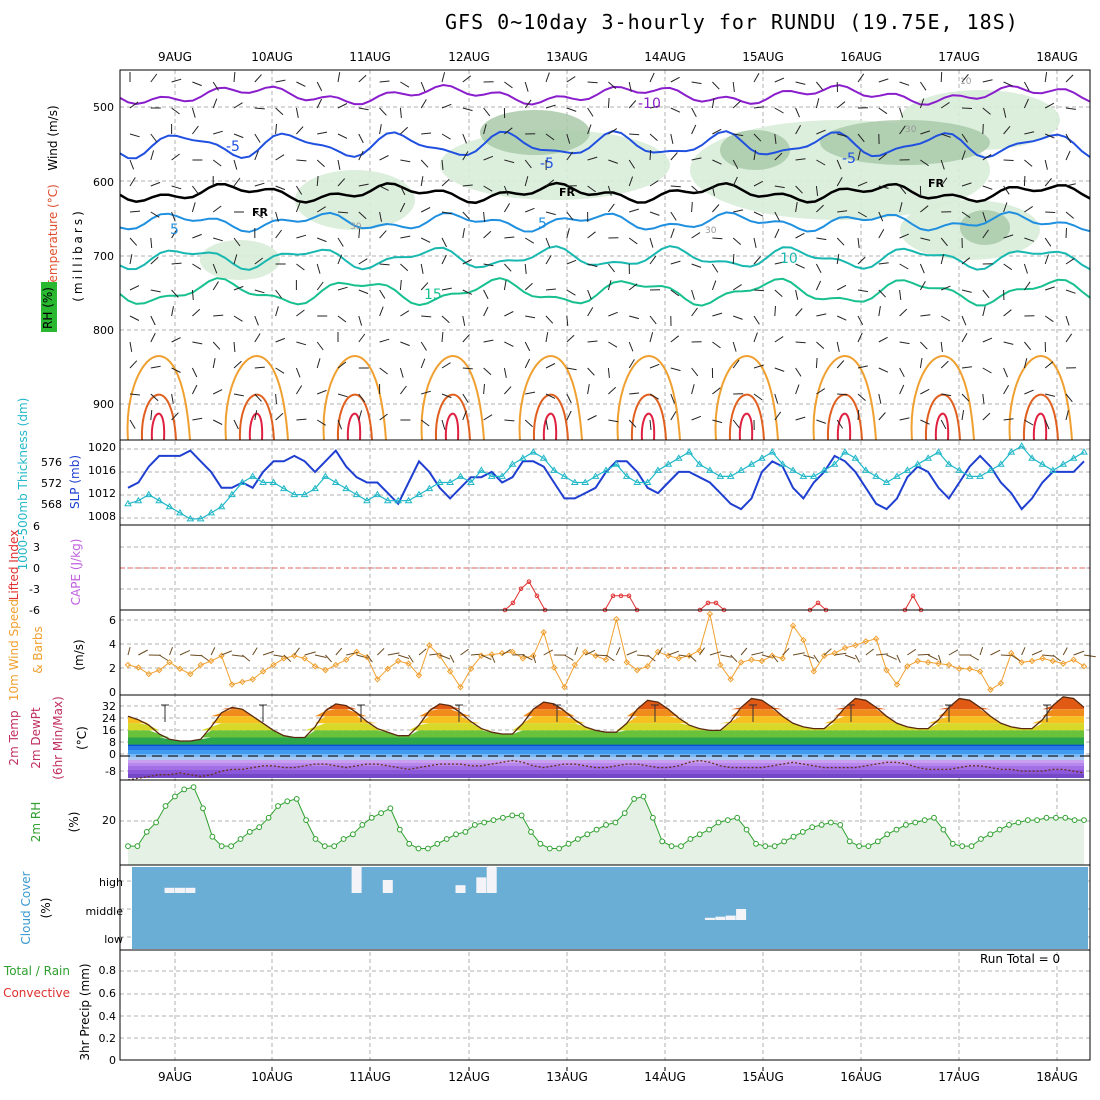  I want to click on pressure-tick: 700, so click(103, 256).